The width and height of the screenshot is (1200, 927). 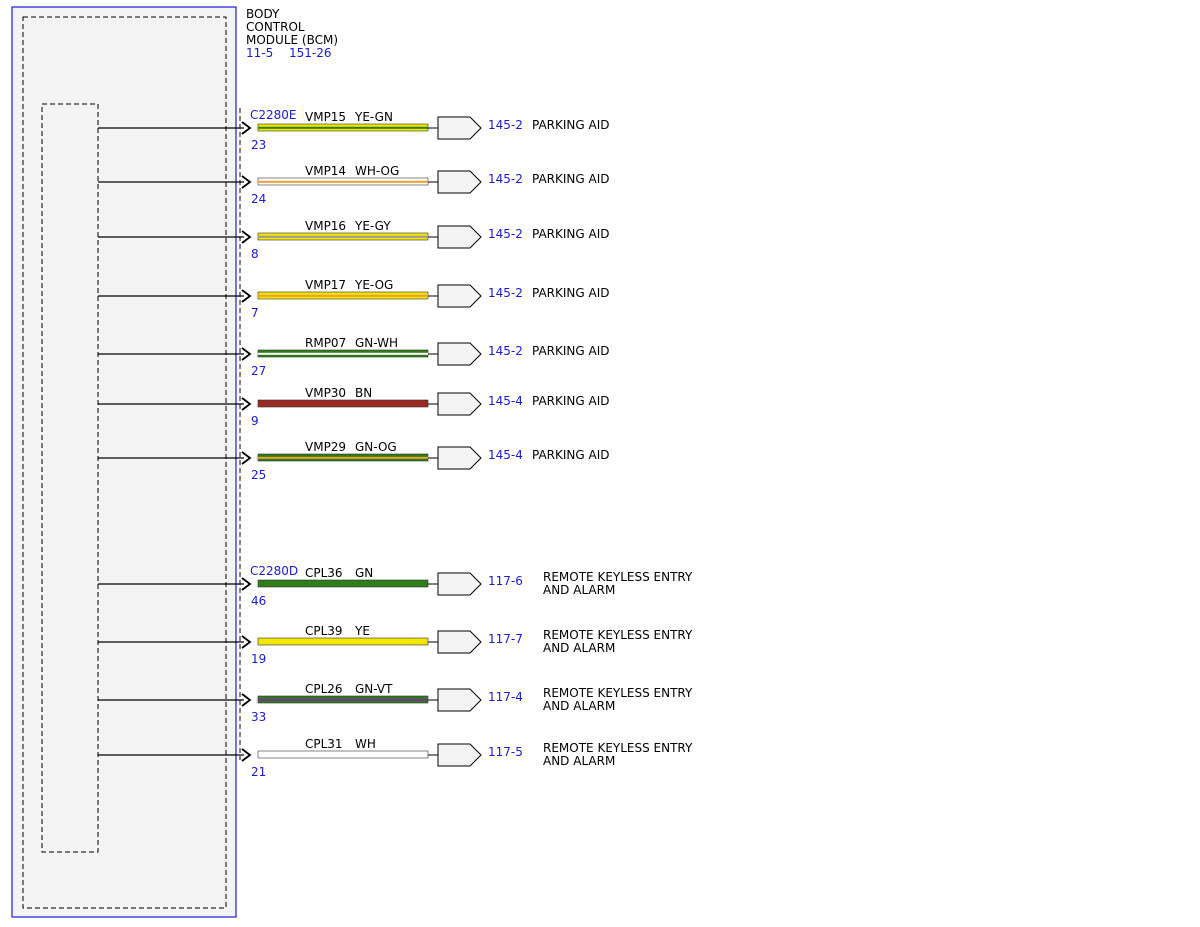 What do you see at coordinates (273, 115) in the screenshot?
I see `connector-id-link: C2280E` at bounding box center [273, 115].